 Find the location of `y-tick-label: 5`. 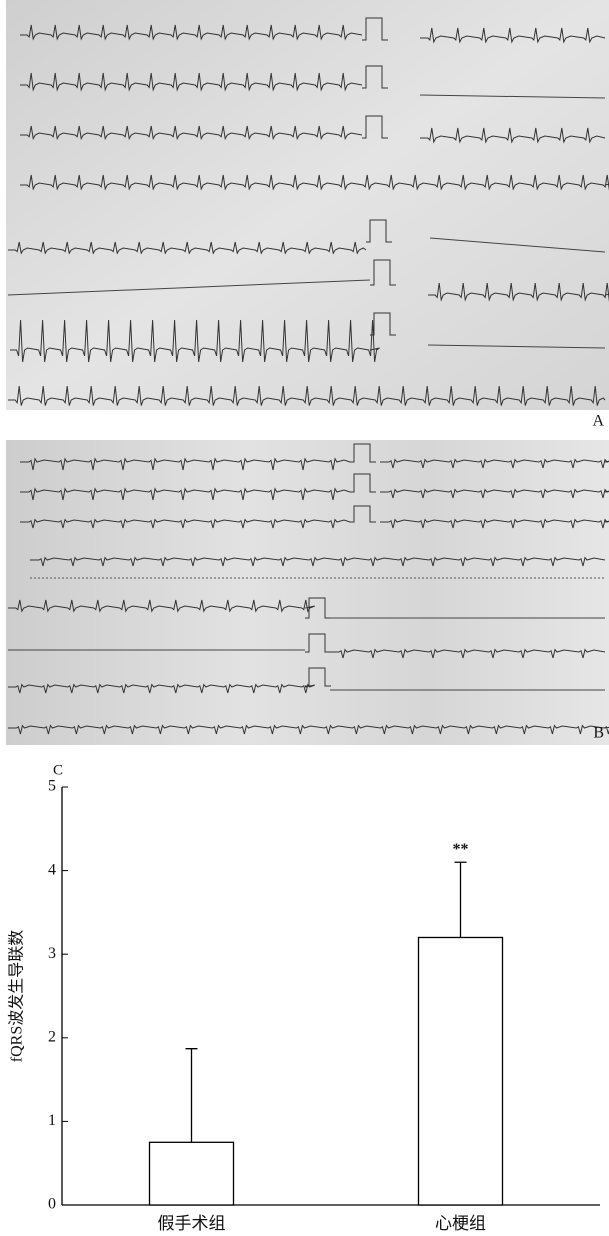

y-tick-label: 5 is located at coordinates (52, 786).